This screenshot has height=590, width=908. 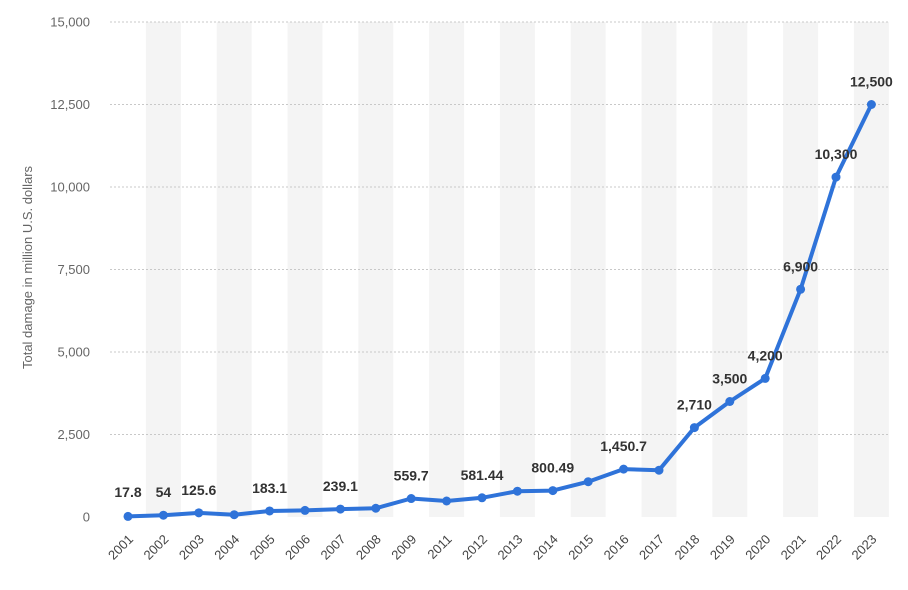 I want to click on data-label-2005: 183.1, so click(x=269, y=488).